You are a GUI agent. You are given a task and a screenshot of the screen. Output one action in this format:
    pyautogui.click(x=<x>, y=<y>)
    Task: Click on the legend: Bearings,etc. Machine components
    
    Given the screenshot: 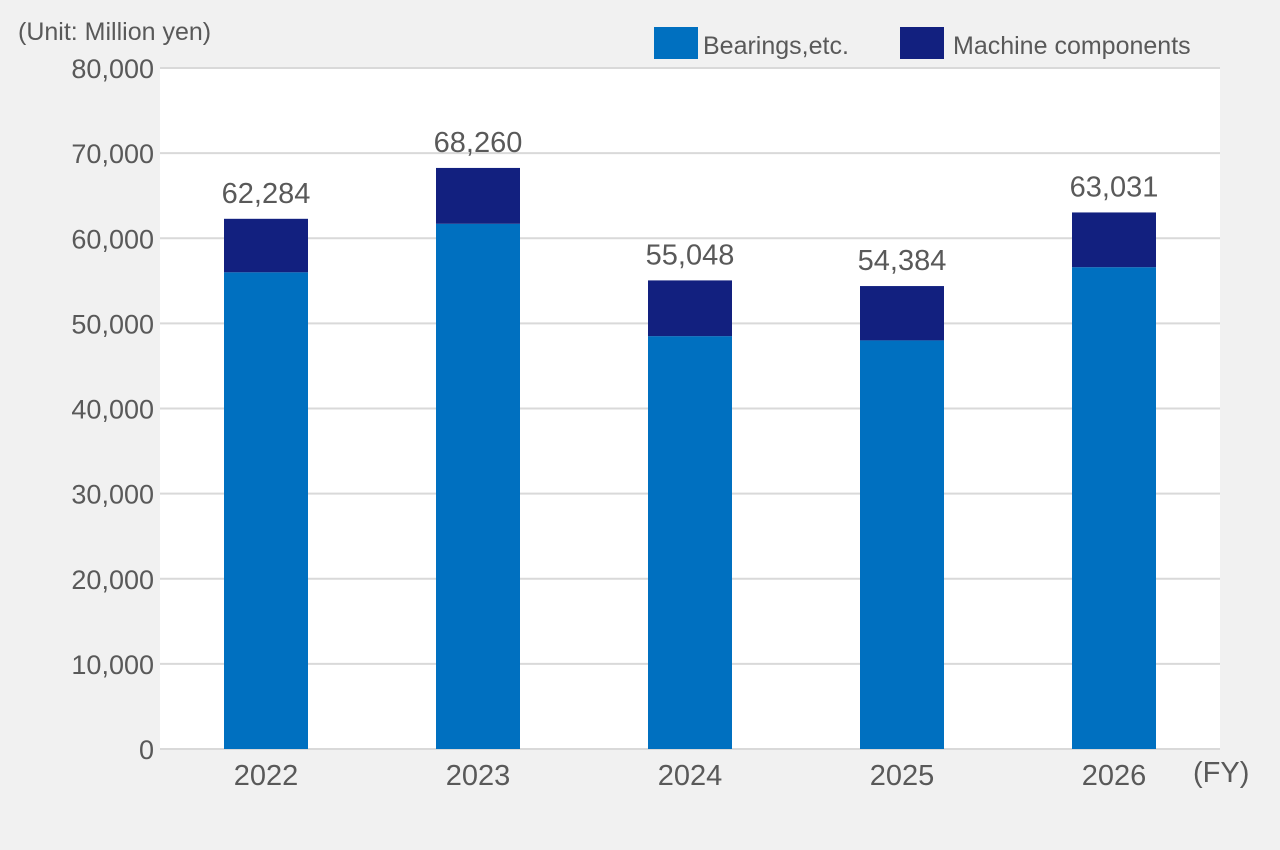 What is the action you would take?
    pyautogui.click(x=922, y=43)
    